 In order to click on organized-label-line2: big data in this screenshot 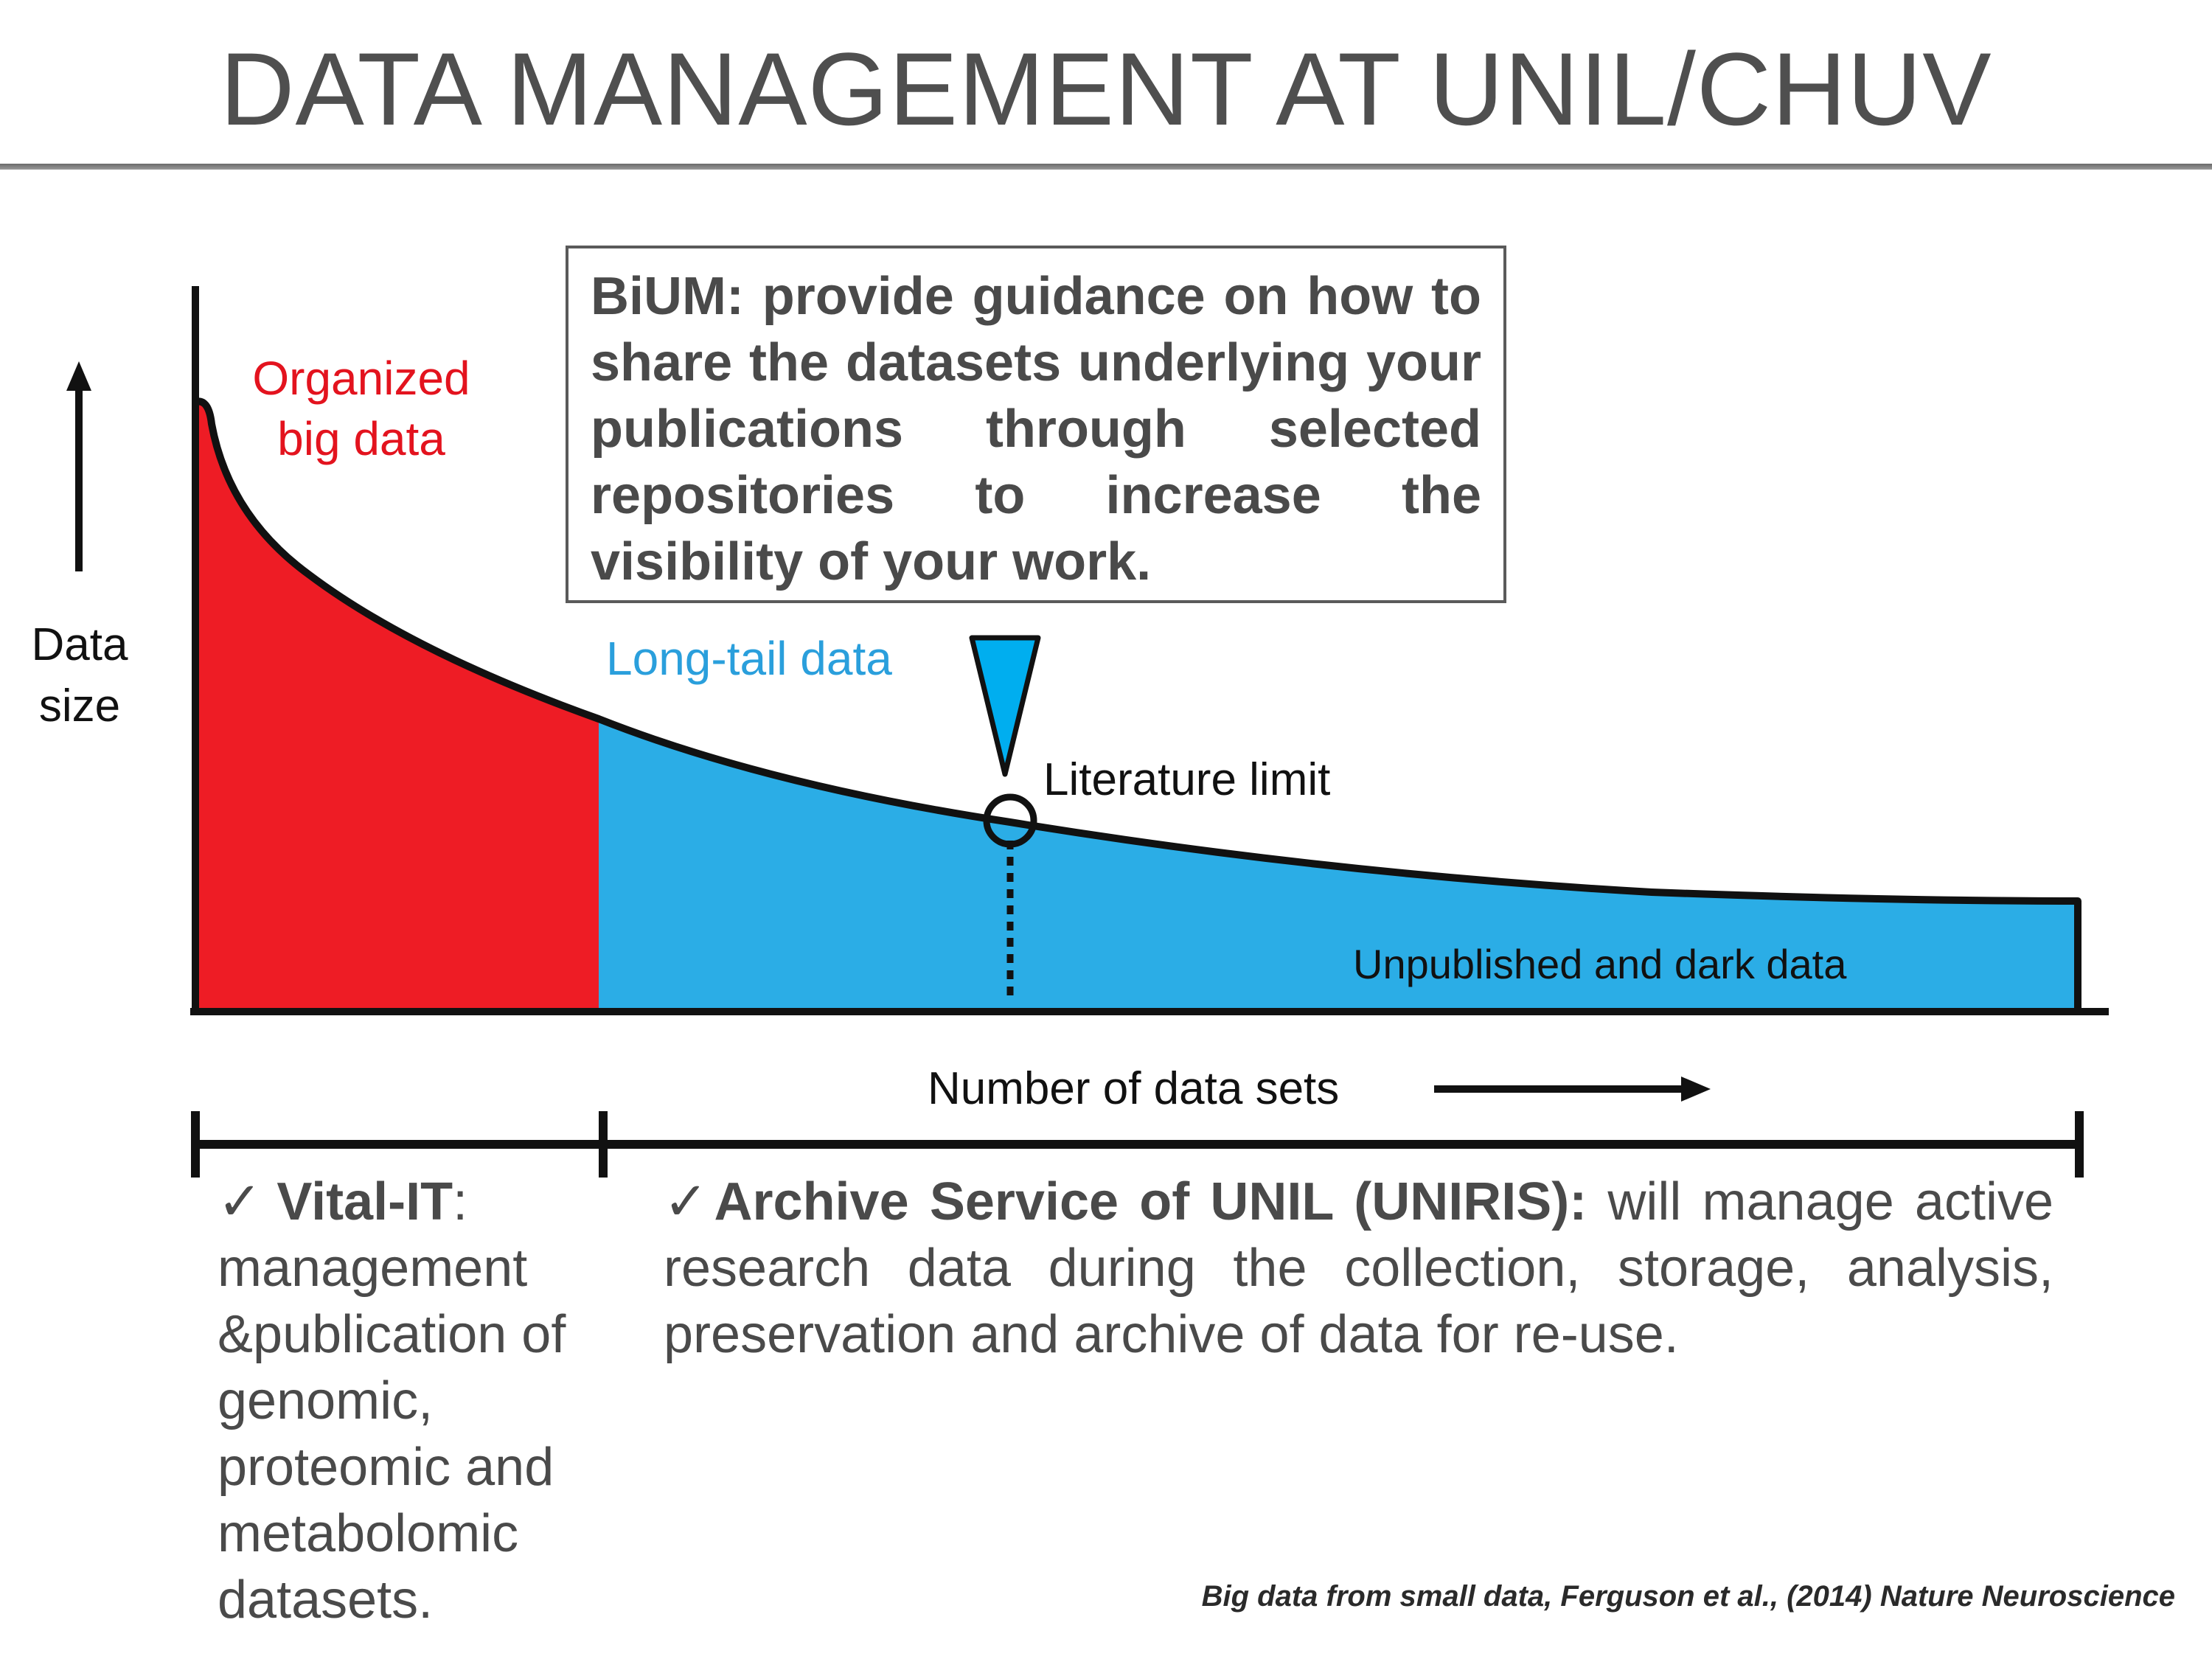, I will do `click(361, 438)`.